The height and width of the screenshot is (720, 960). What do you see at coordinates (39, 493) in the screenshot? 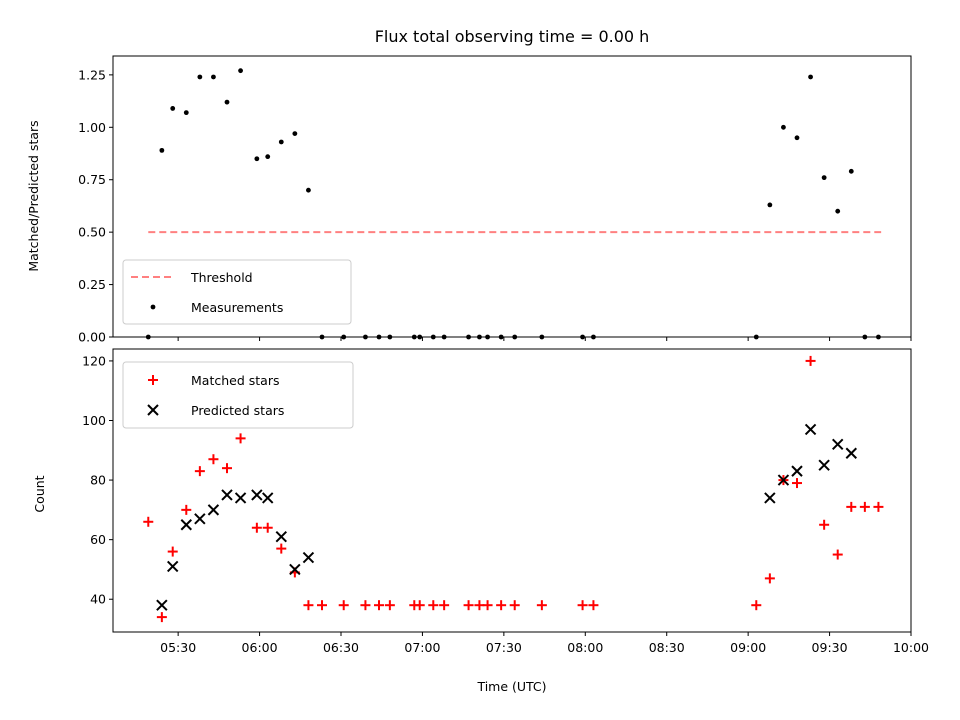
I see `bottom-y-axis-label: Count` at bounding box center [39, 493].